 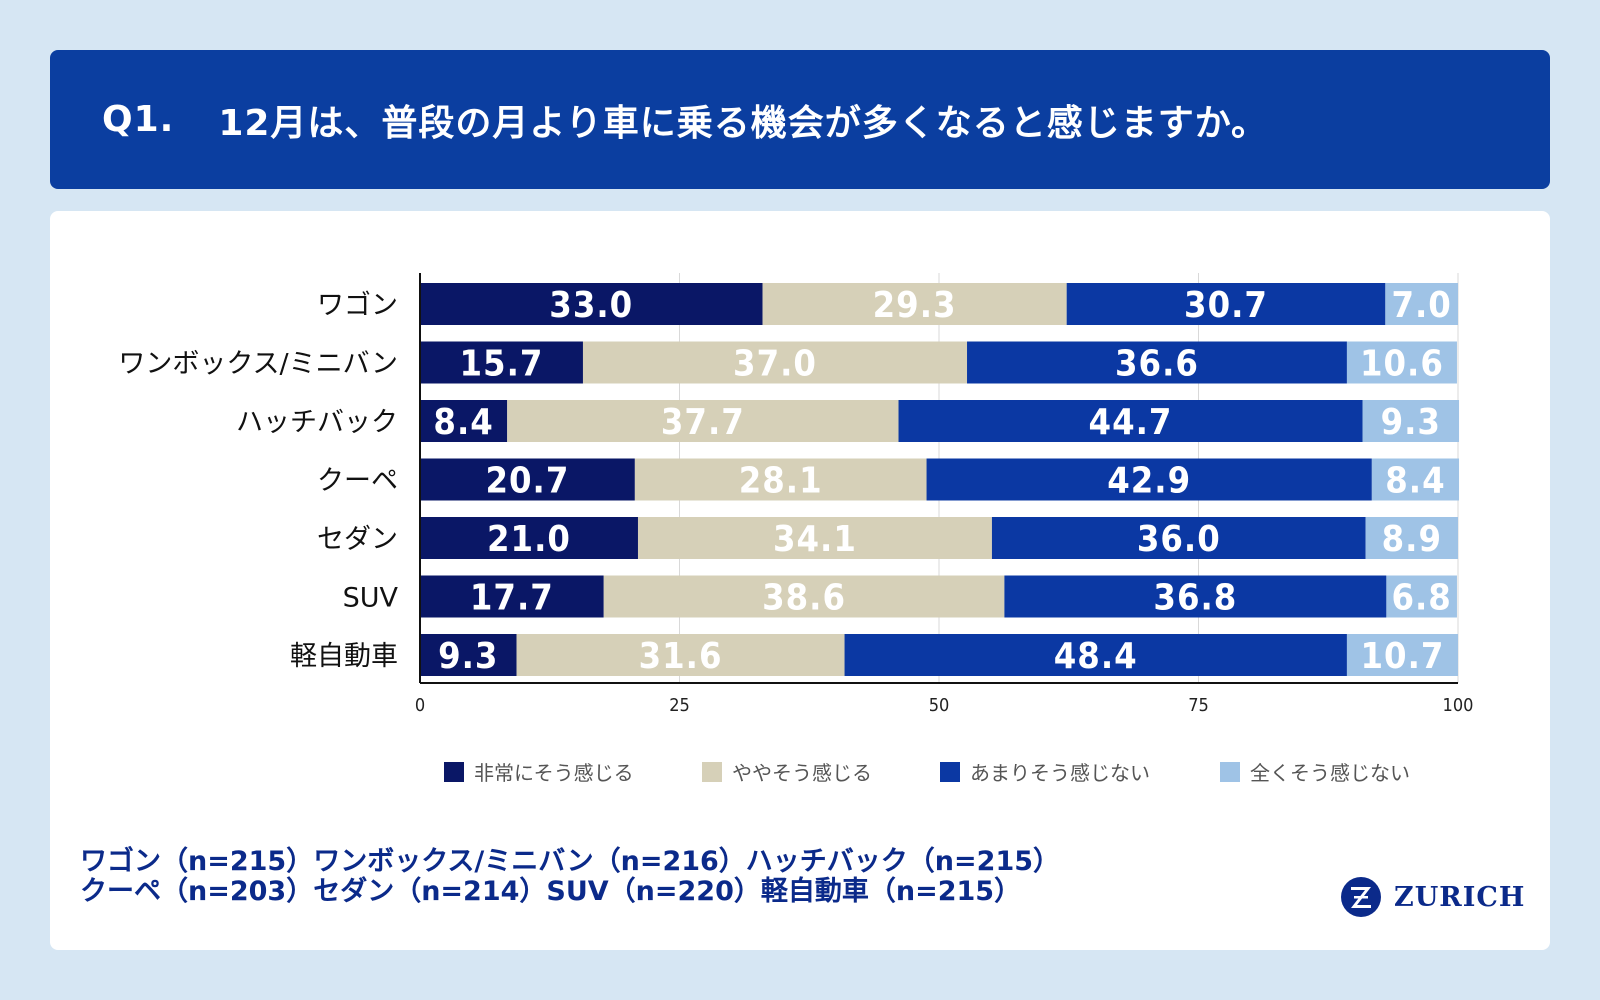 I want to click on legend-item-3: あまりそう感じない, so click(x=1045, y=771).